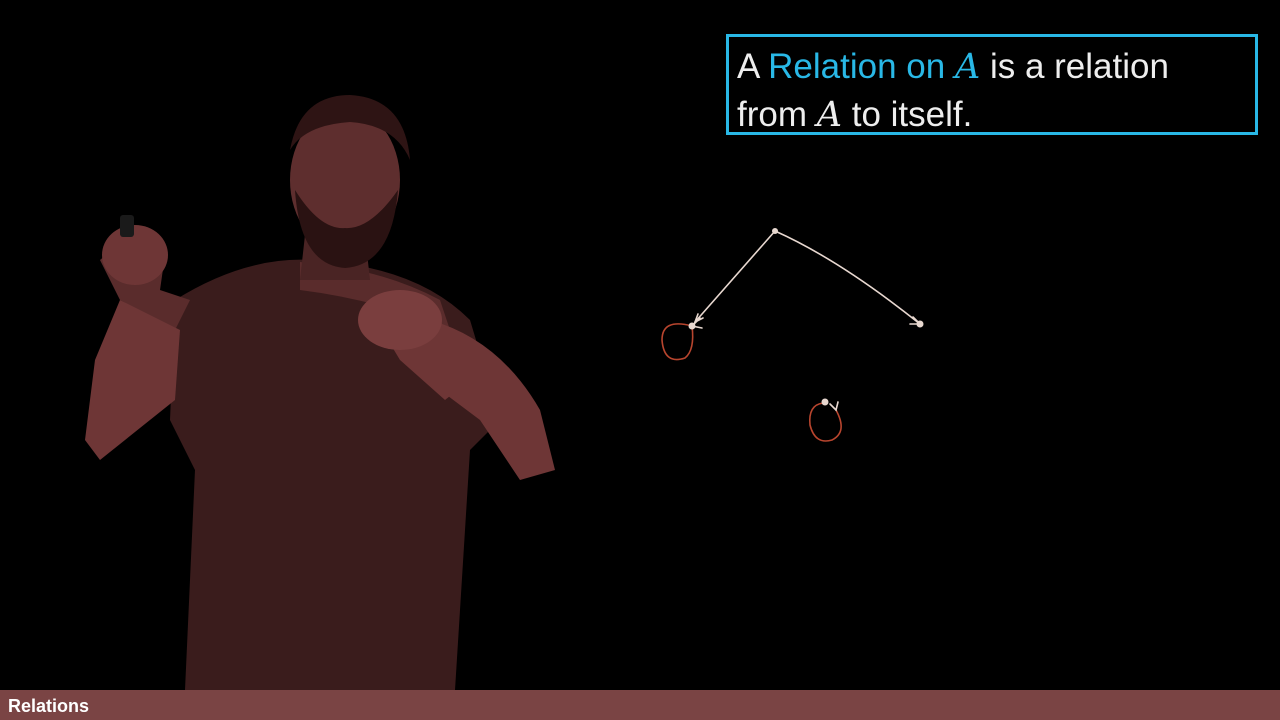 The height and width of the screenshot is (720, 1280). What do you see at coordinates (792, 335) in the screenshot?
I see `relation-diagram` at bounding box center [792, 335].